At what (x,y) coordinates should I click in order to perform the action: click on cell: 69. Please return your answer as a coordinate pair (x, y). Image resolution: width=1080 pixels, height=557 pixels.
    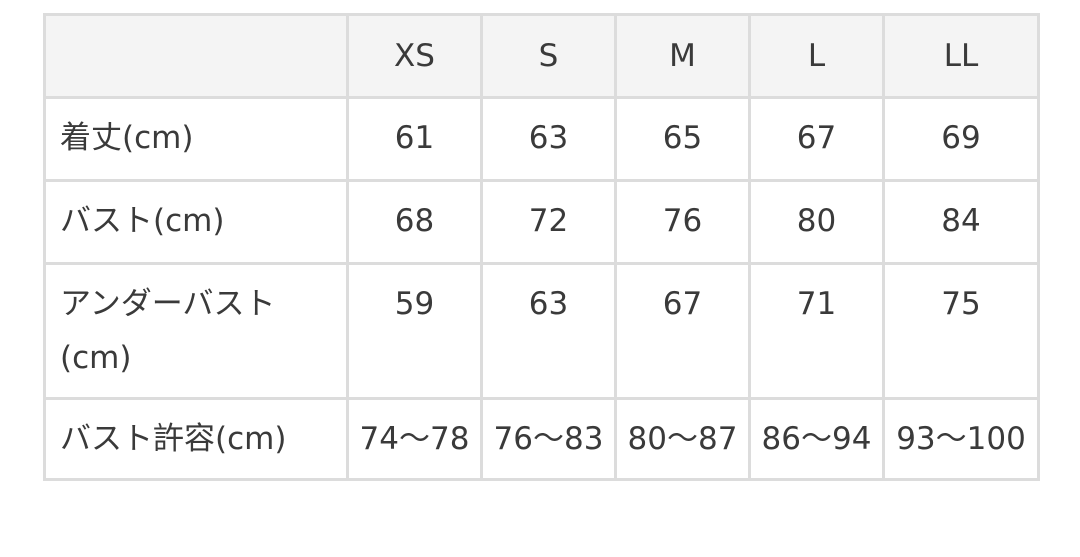
    Looking at the image, I should click on (961, 139).